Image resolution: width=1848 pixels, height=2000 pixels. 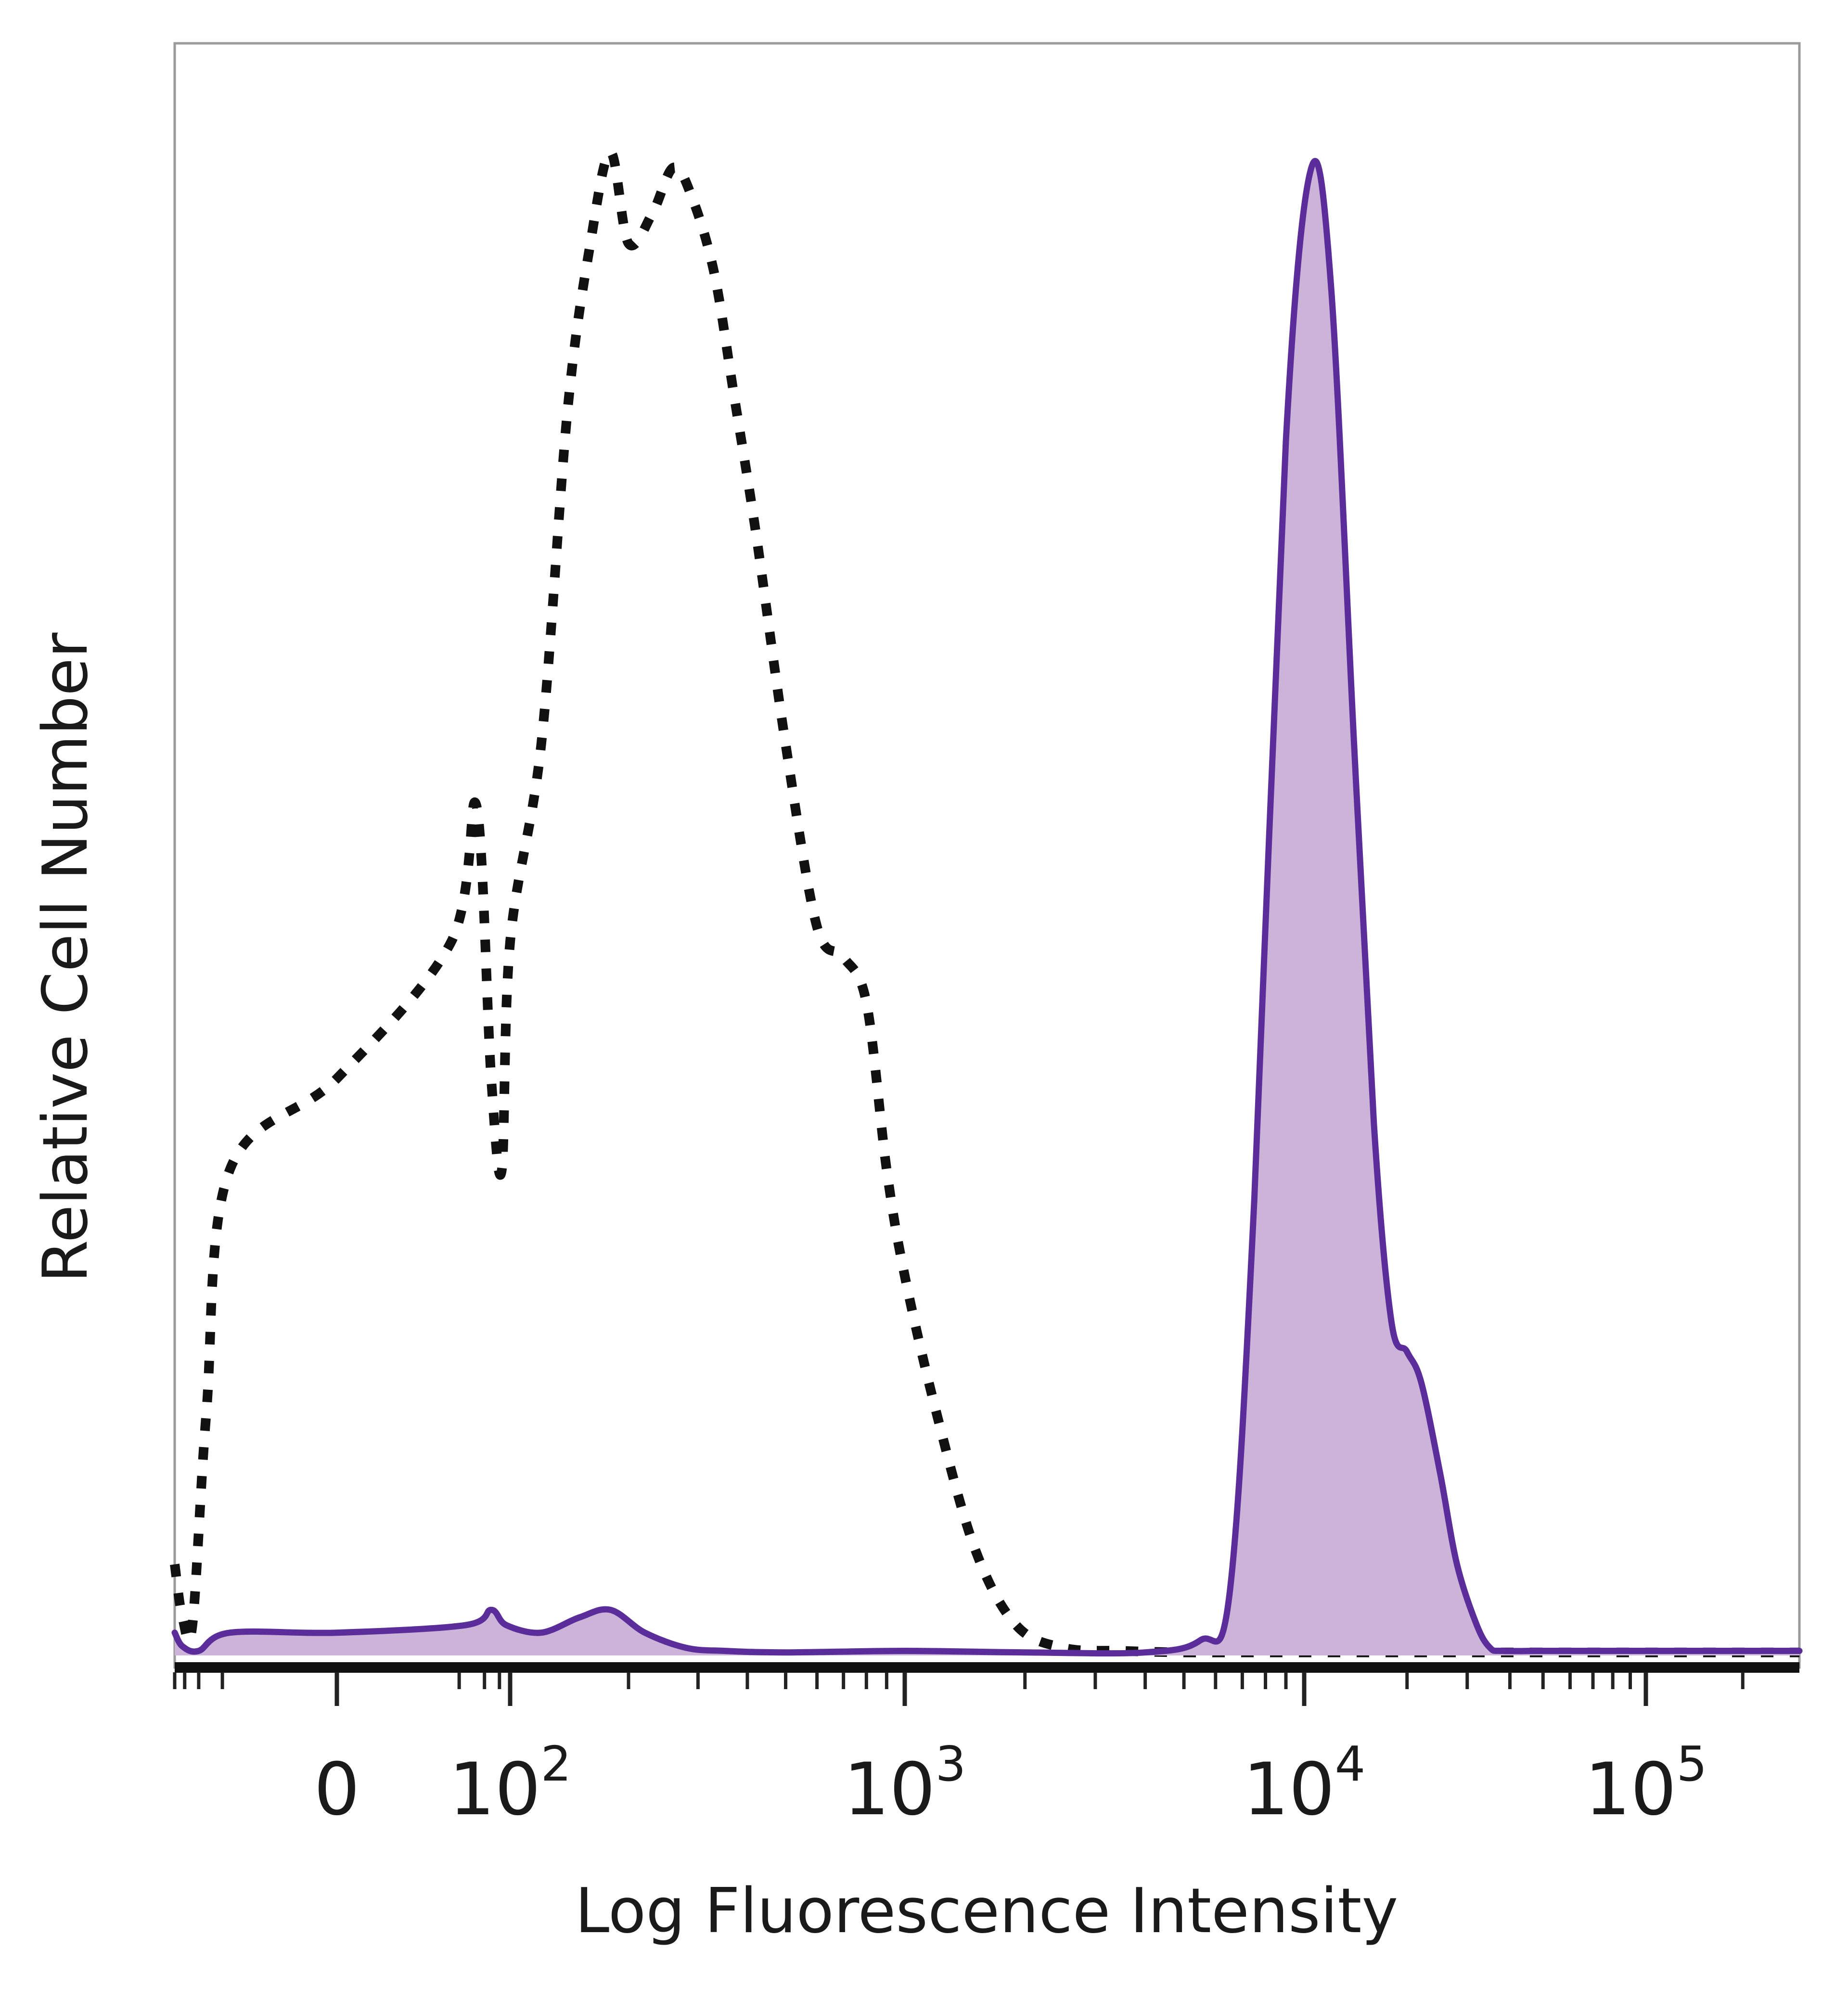 I want to click on x-tick-label: 10³, so click(x=905, y=1784).